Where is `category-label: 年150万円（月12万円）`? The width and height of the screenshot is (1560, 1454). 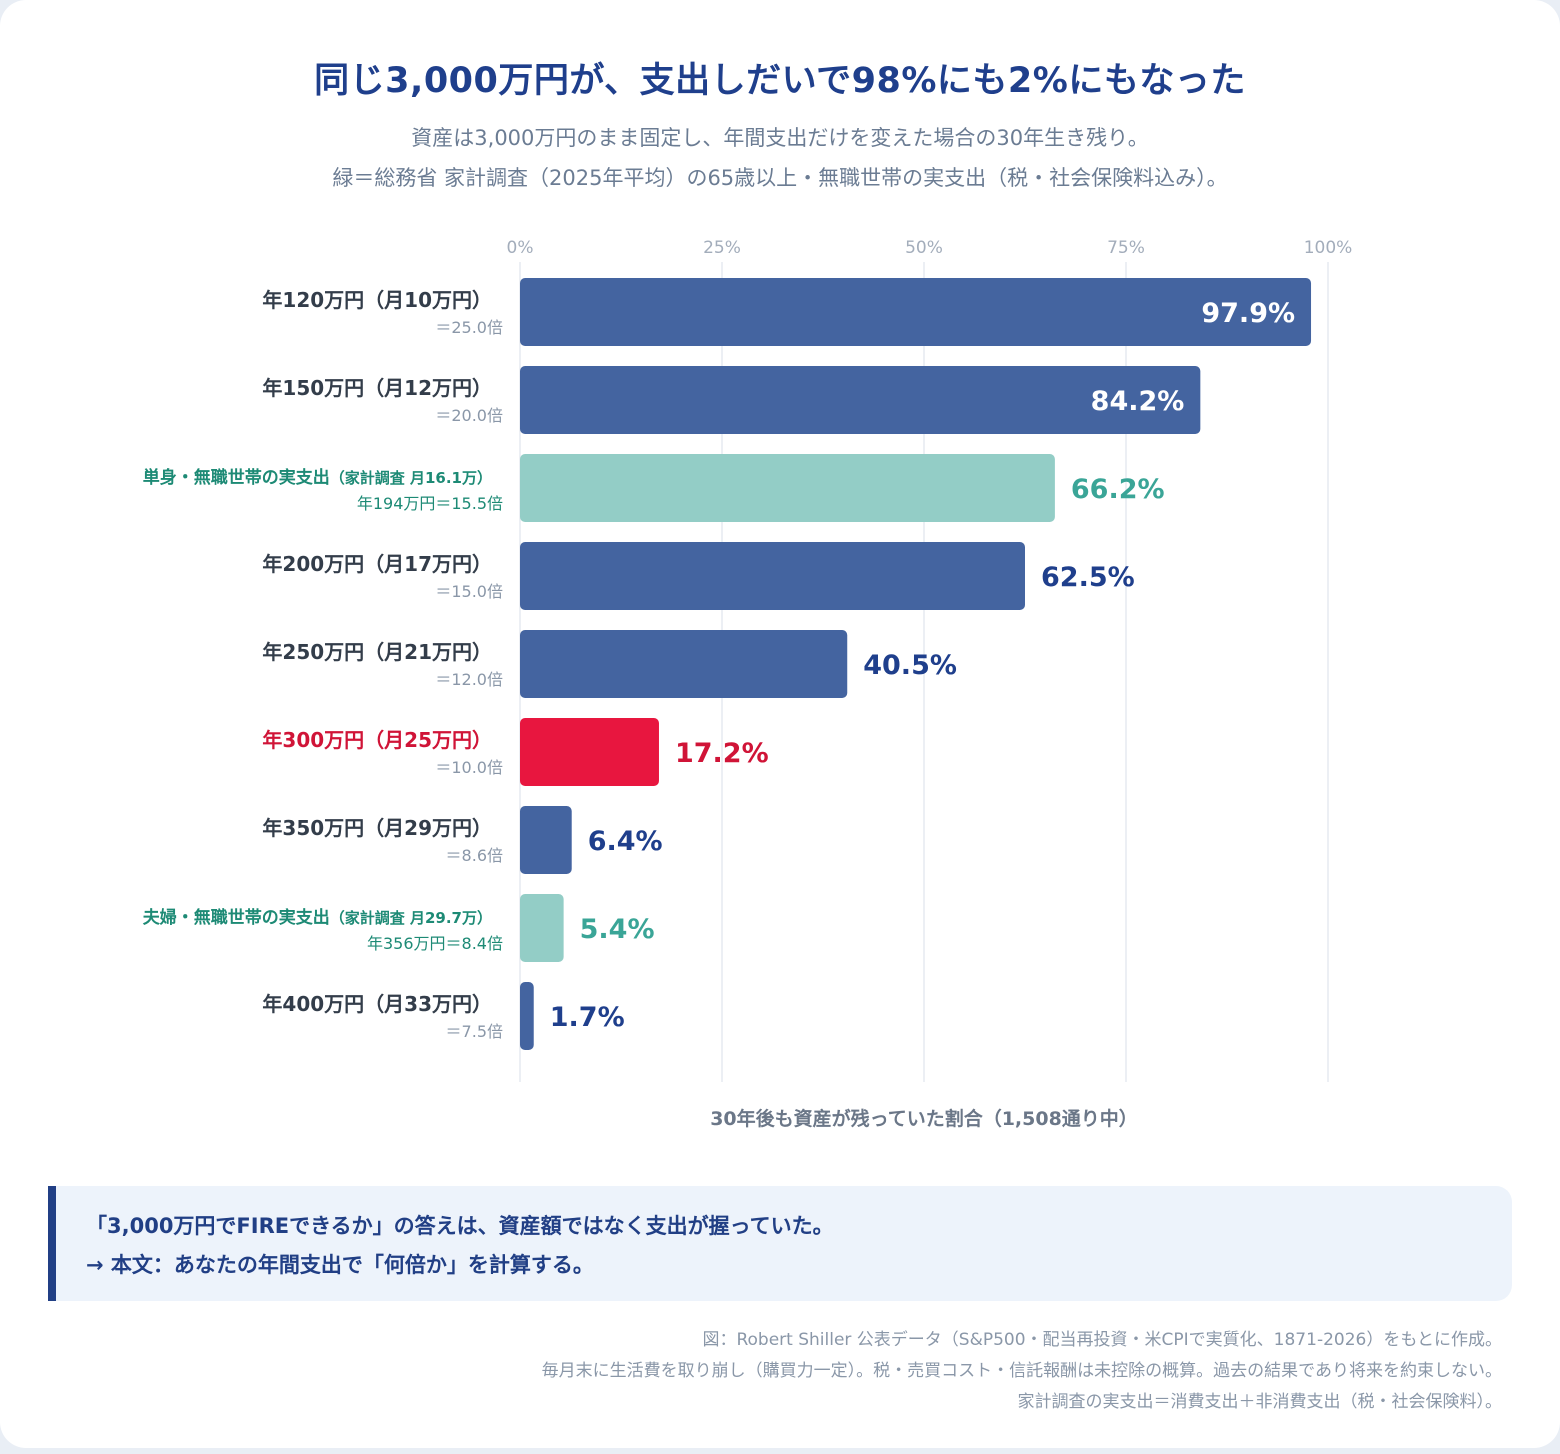
category-label: 年150万円（月12万円） is located at coordinates (377, 388).